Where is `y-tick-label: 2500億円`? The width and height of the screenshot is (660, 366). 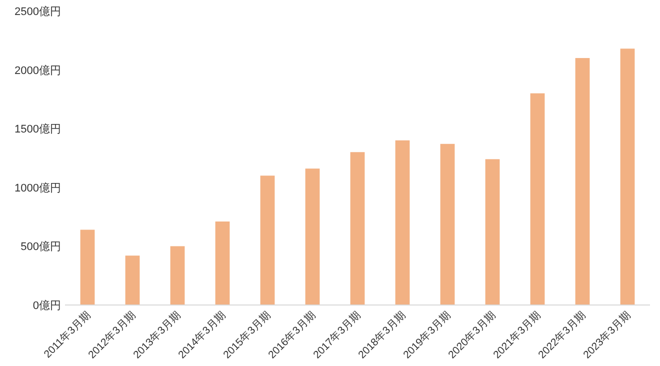
y-tick-label: 2500億円 is located at coordinates (37, 11).